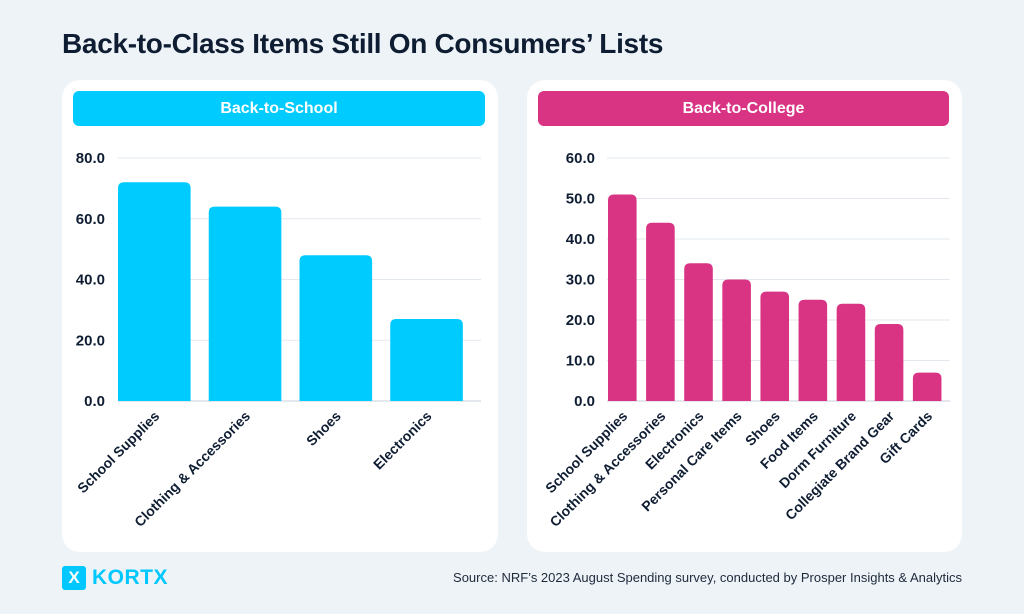 The width and height of the screenshot is (1024, 614). Describe the element at coordinates (736, 340) in the screenshot. I see `bar-personal-care-items` at that location.